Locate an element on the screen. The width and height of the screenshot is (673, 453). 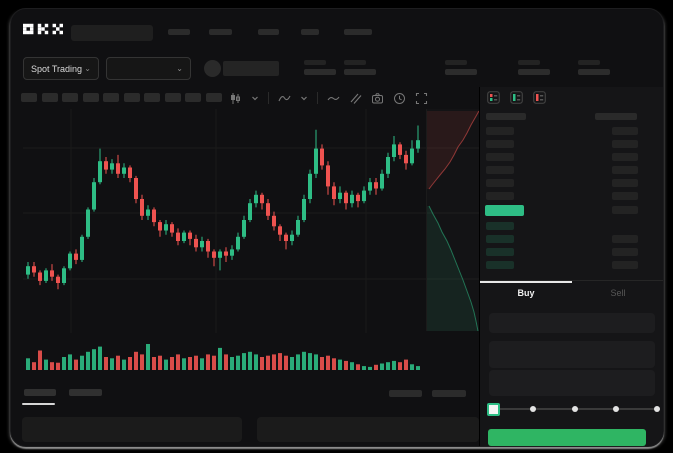
market-type-label: Spot Trading is located at coordinates (57, 68).